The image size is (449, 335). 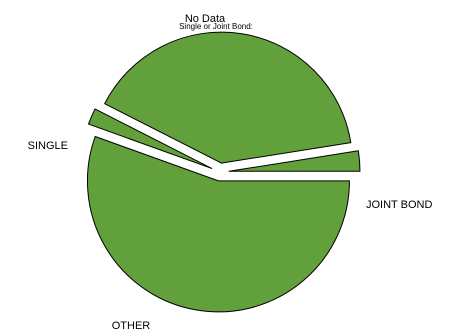 I want to click on slice-label-joint-bond: JOINT BOND, so click(x=399, y=205).